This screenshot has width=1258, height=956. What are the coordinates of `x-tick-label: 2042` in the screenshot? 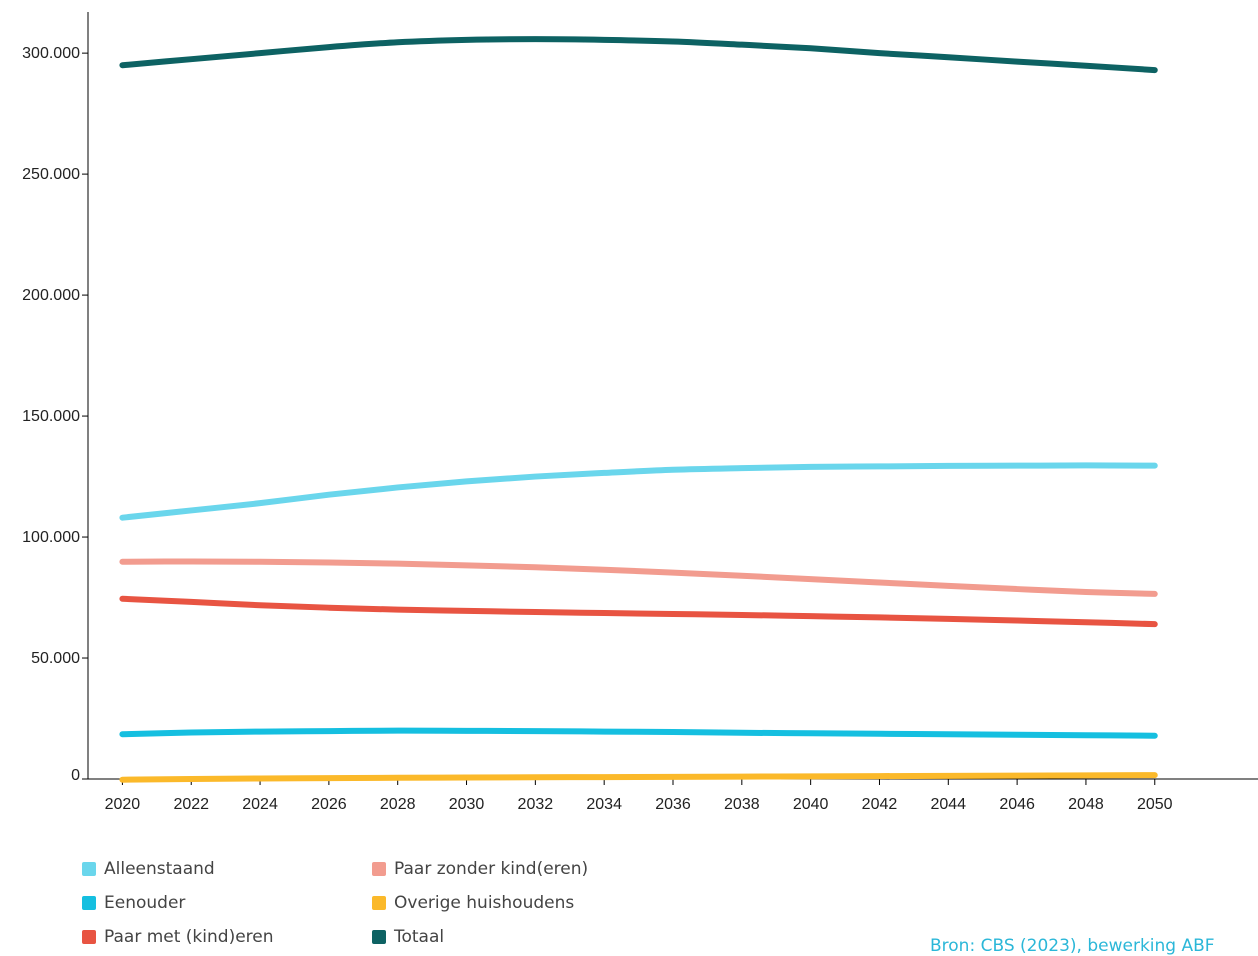 It's located at (880, 804).